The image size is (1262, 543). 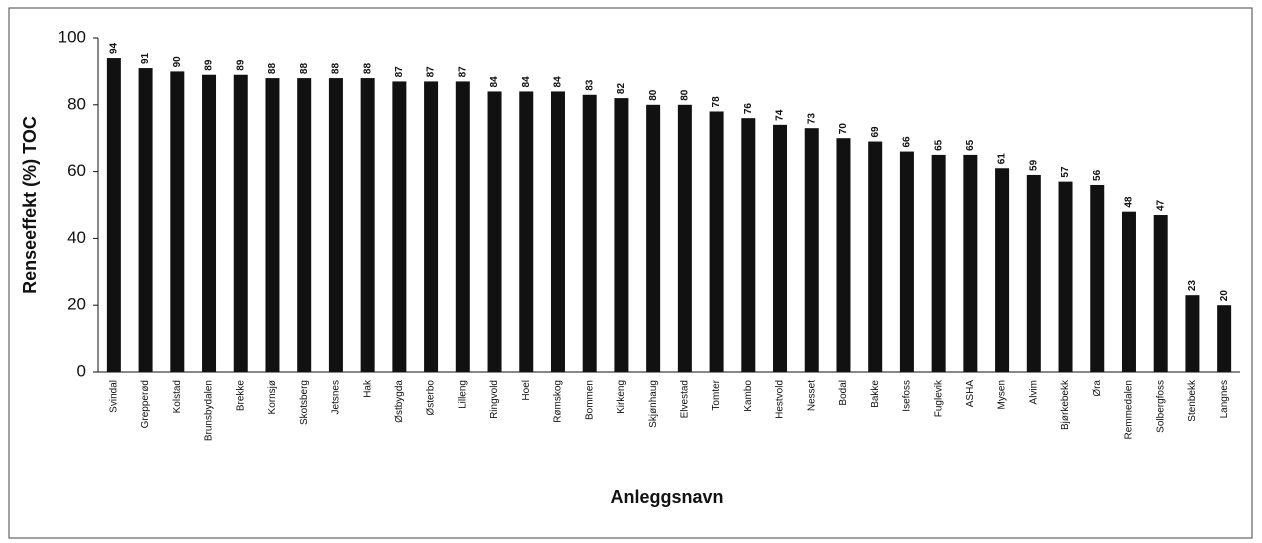 What do you see at coordinates (748, 396) in the screenshot?
I see `x-tick-label: Kambo` at bounding box center [748, 396].